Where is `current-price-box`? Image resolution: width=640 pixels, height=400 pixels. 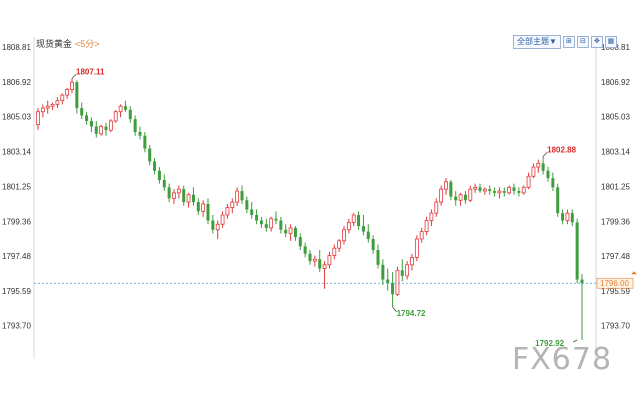
current-price-box is located at coordinates (615, 283).